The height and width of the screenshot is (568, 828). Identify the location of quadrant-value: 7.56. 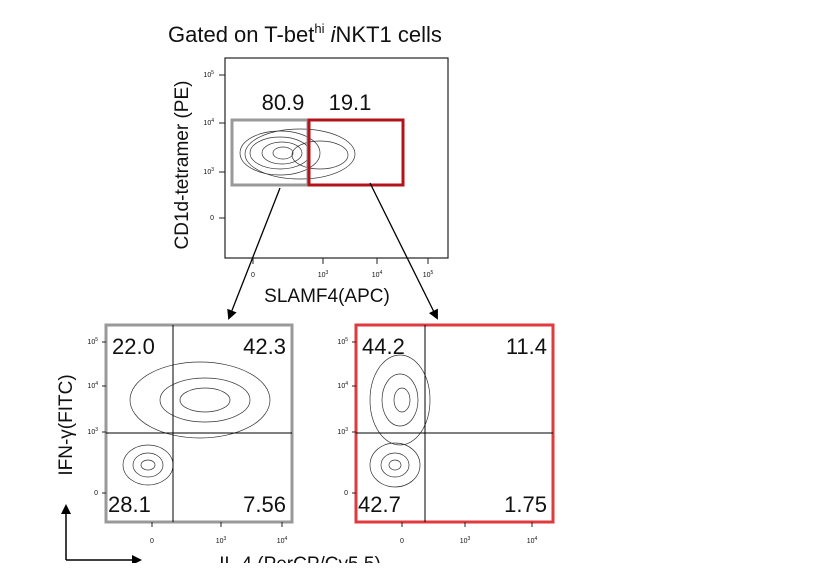
(264, 504).